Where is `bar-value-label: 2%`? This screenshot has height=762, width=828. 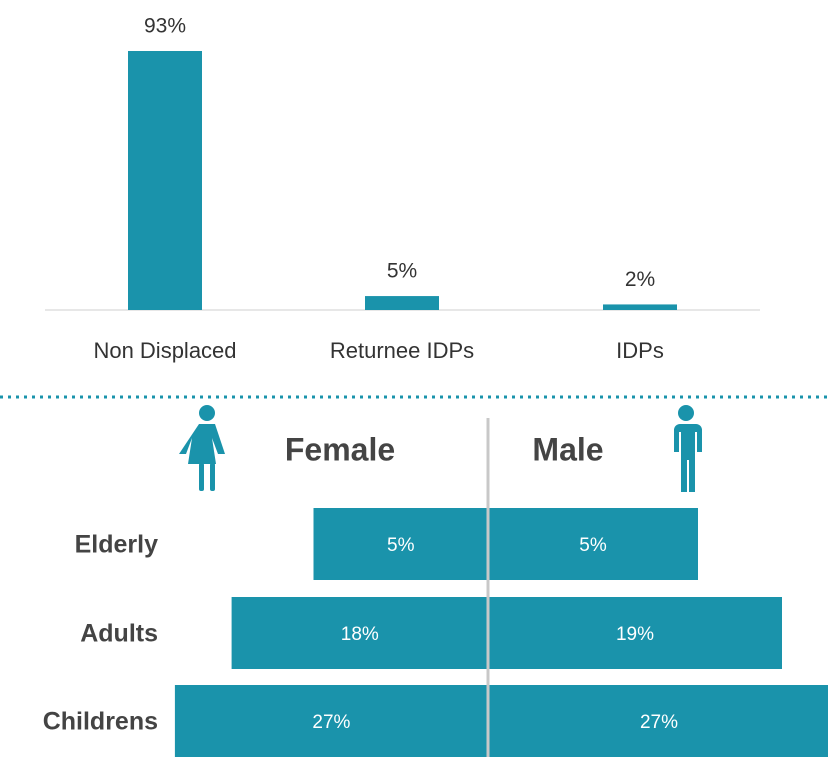
bar-value-label: 2% is located at coordinates (640, 279).